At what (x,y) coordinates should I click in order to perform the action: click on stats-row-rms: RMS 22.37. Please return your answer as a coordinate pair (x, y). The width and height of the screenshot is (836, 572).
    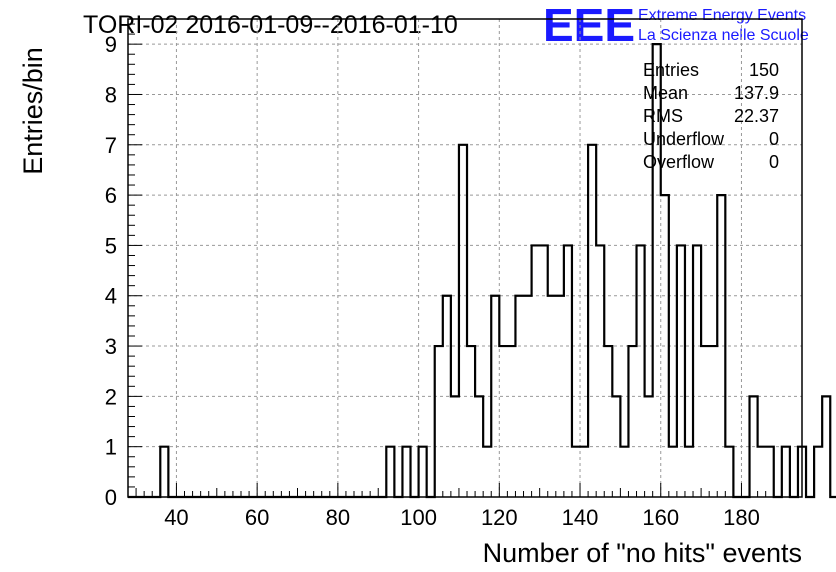
    Looking at the image, I should click on (711, 116).